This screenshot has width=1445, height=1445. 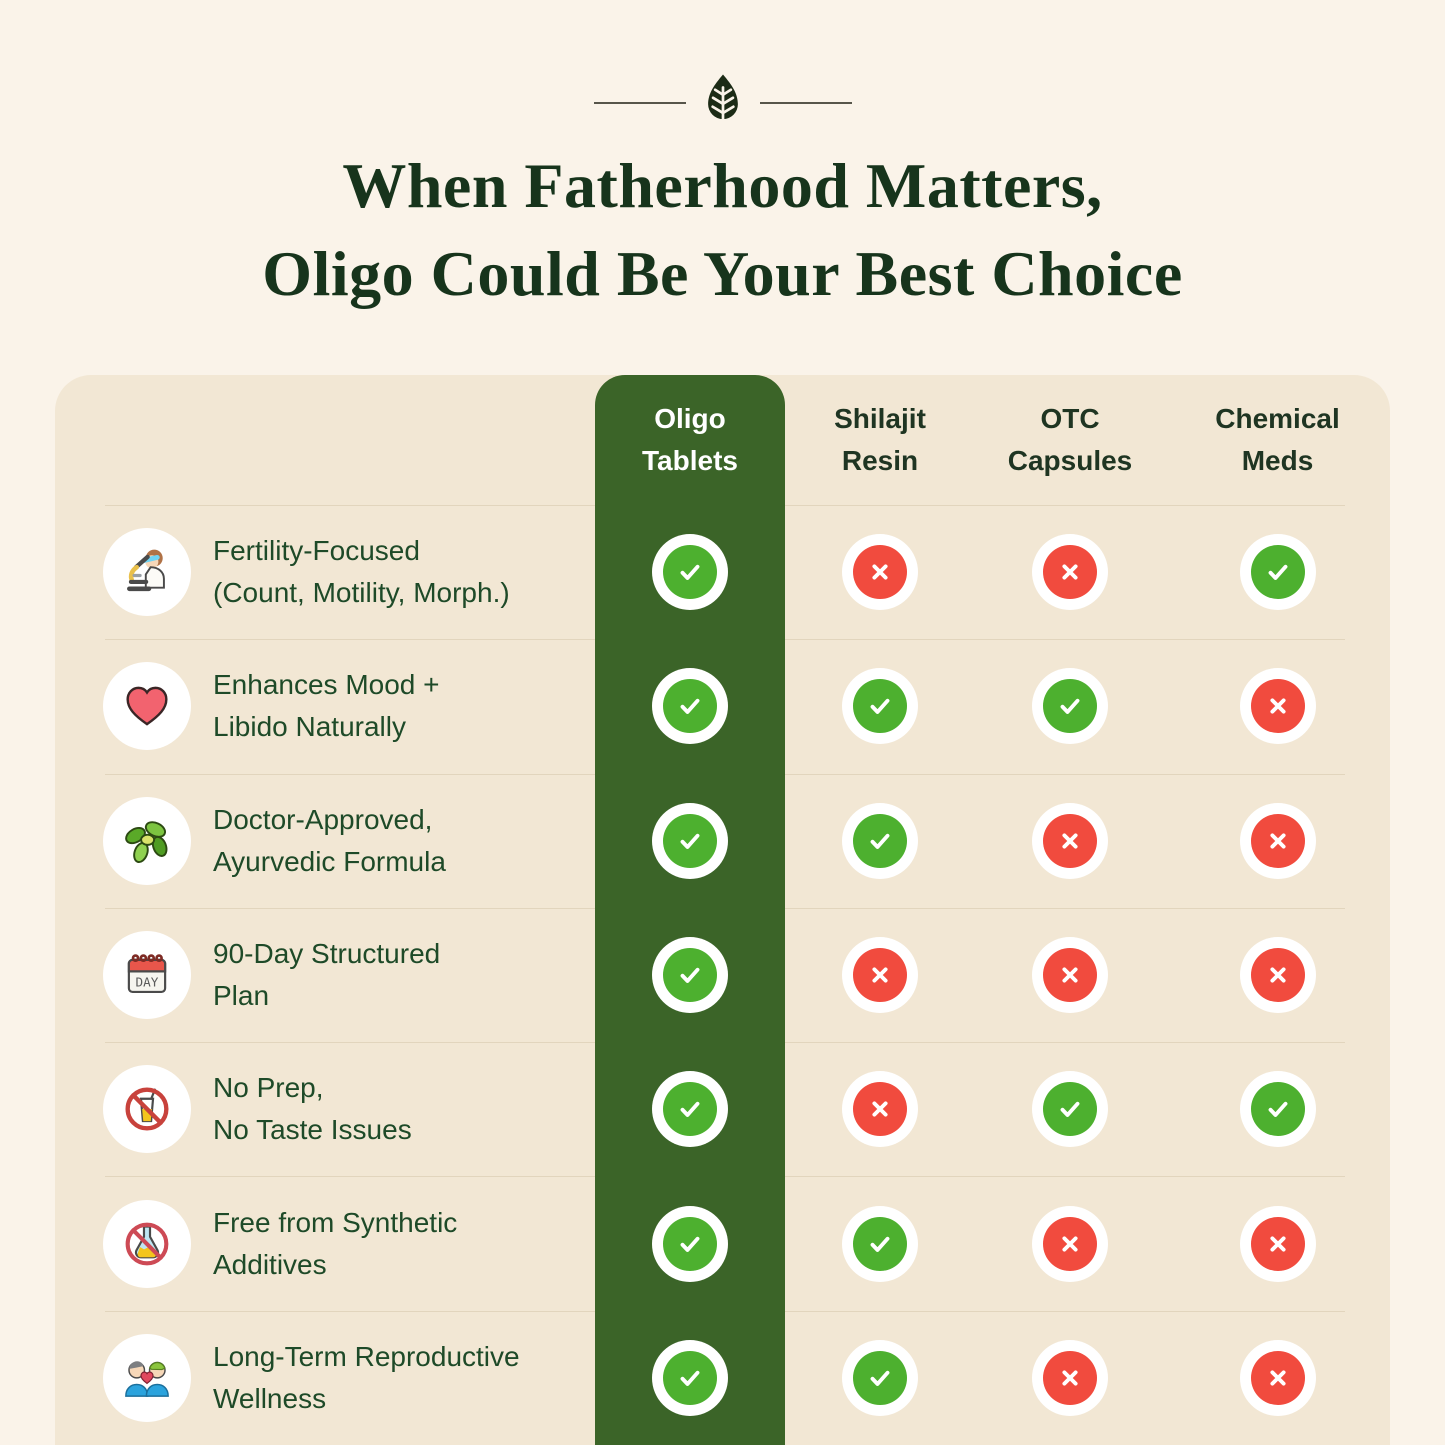 What do you see at coordinates (335, 1222) in the screenshot?
I see `feature-label-line1: Free from Synthetic` at bounding box center [335, 1222].